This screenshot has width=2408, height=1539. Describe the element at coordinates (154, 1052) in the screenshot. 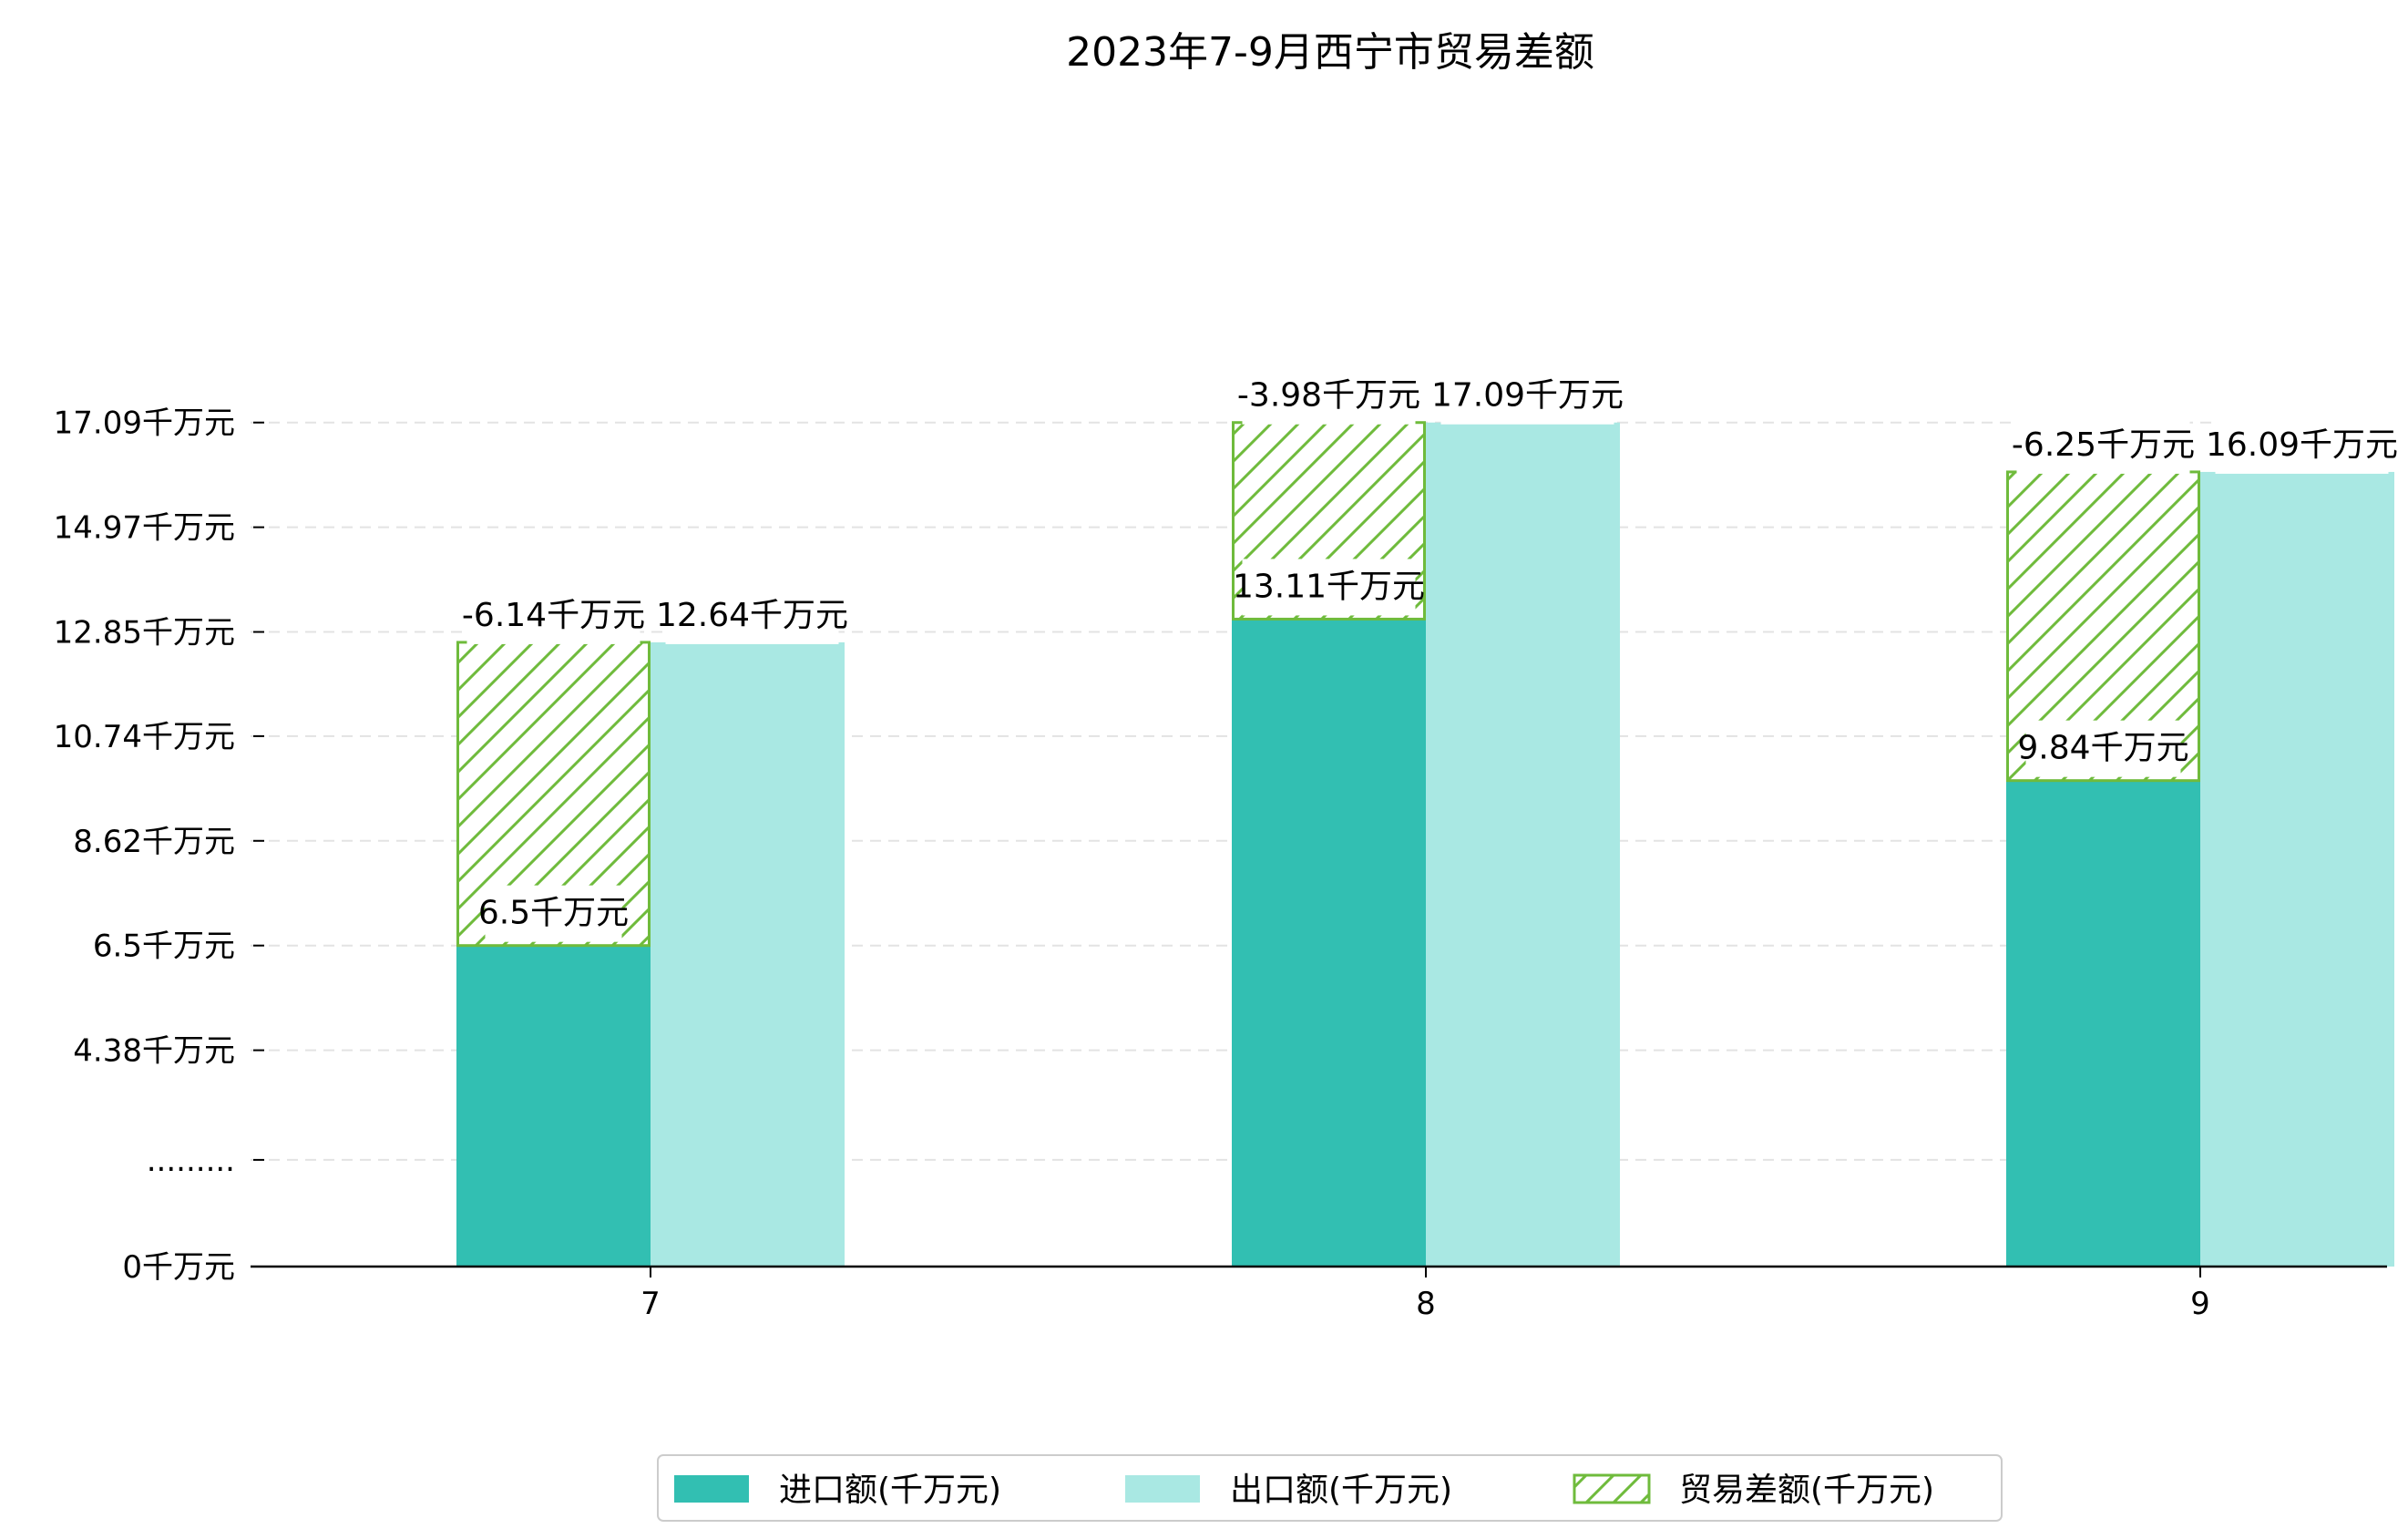

I see `y-tick-label: 4.38千万元` at that location.